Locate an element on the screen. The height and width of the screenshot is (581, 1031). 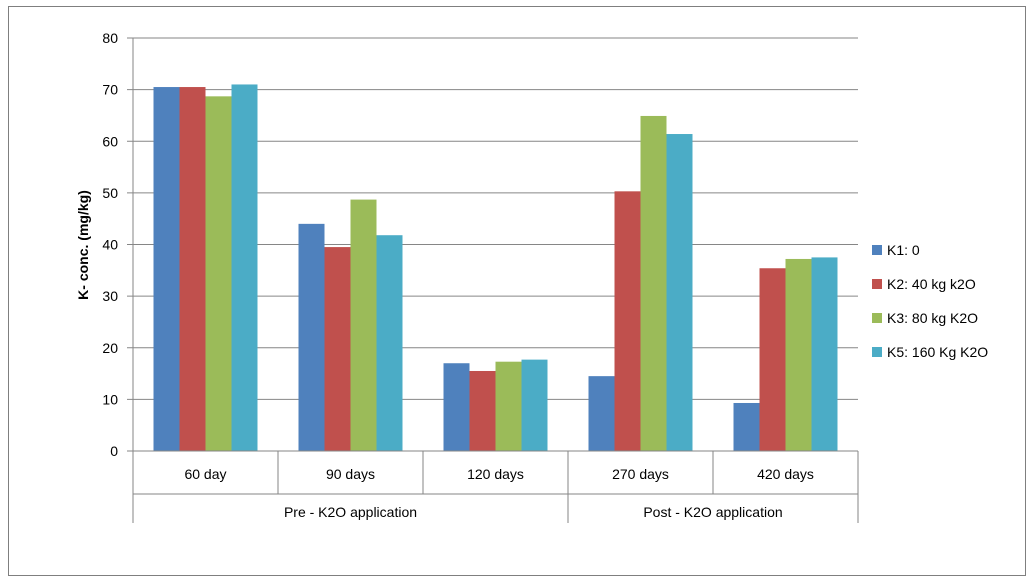
y-tick-label: 80 is located at coordinates (110, 38).